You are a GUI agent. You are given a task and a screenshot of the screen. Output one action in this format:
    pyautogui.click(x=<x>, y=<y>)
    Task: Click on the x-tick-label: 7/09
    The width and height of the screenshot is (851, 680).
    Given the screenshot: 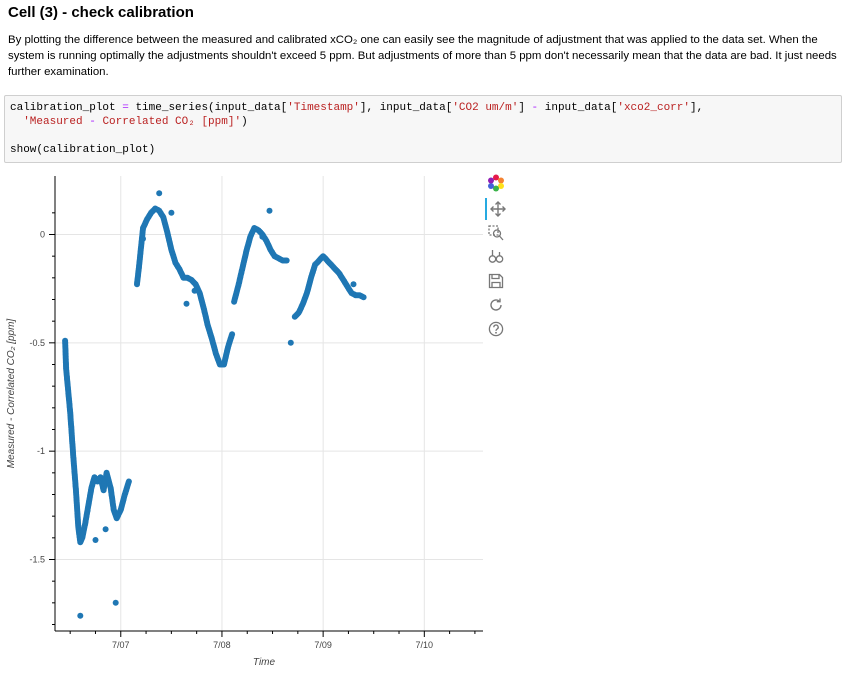 What is the action you would take?
    pyautogui.click(x=323, y=645)
    